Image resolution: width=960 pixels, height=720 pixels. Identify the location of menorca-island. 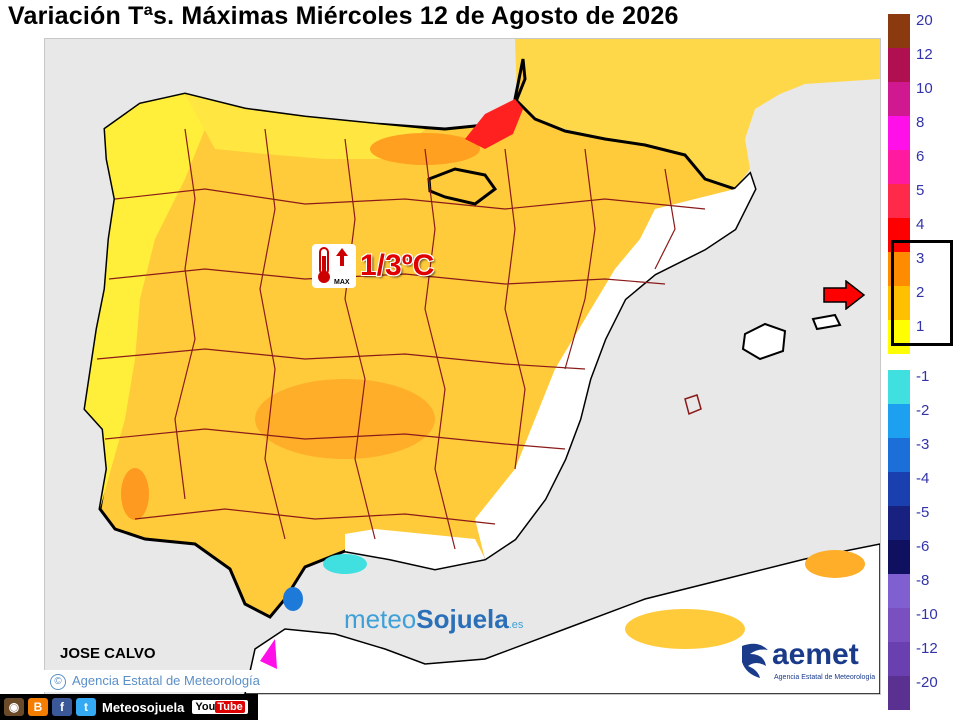
(826, 322).